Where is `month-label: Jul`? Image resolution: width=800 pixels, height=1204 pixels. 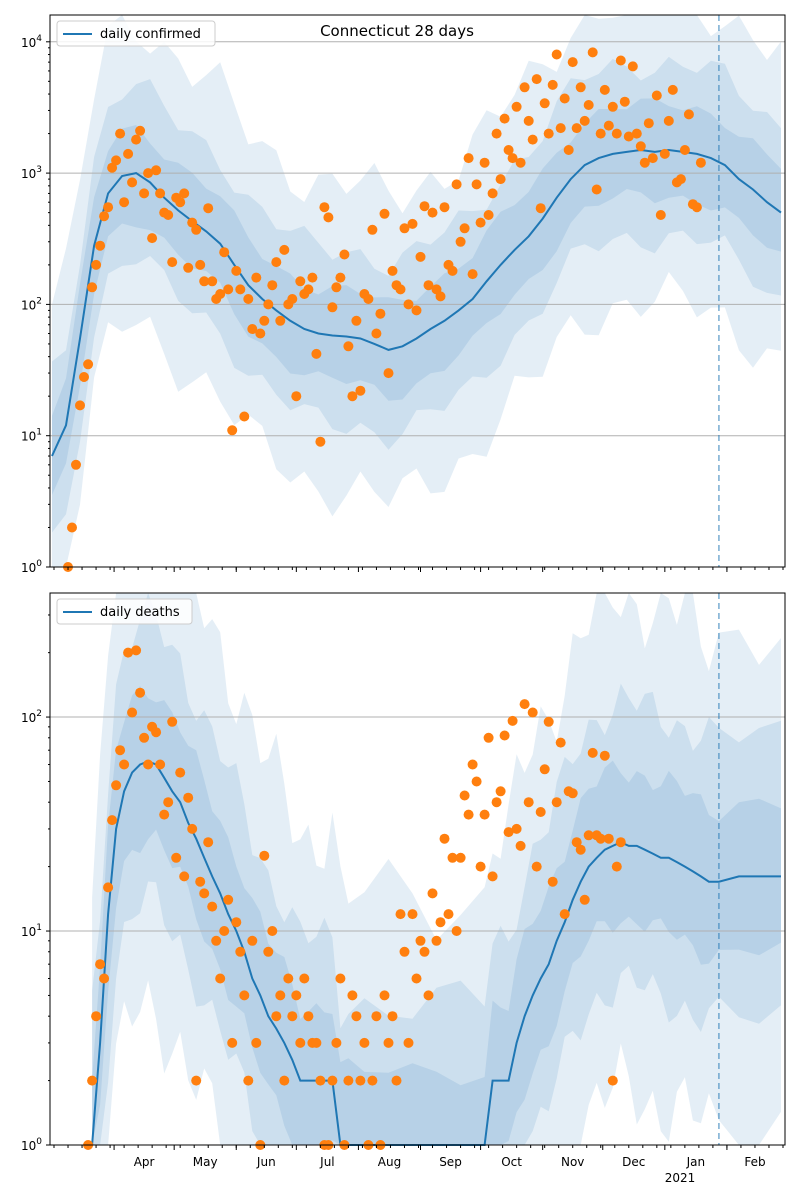
month-label: Jul is located at coordinates (326, 1162).